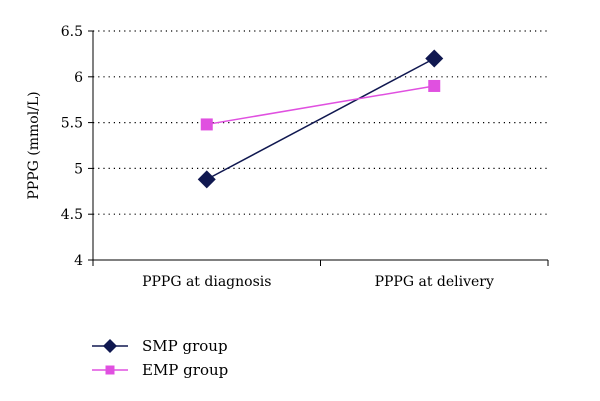  Describe the element at coordinates (72, 32) in the screenshot. I see `y-tick-label: 6.5` at that location.